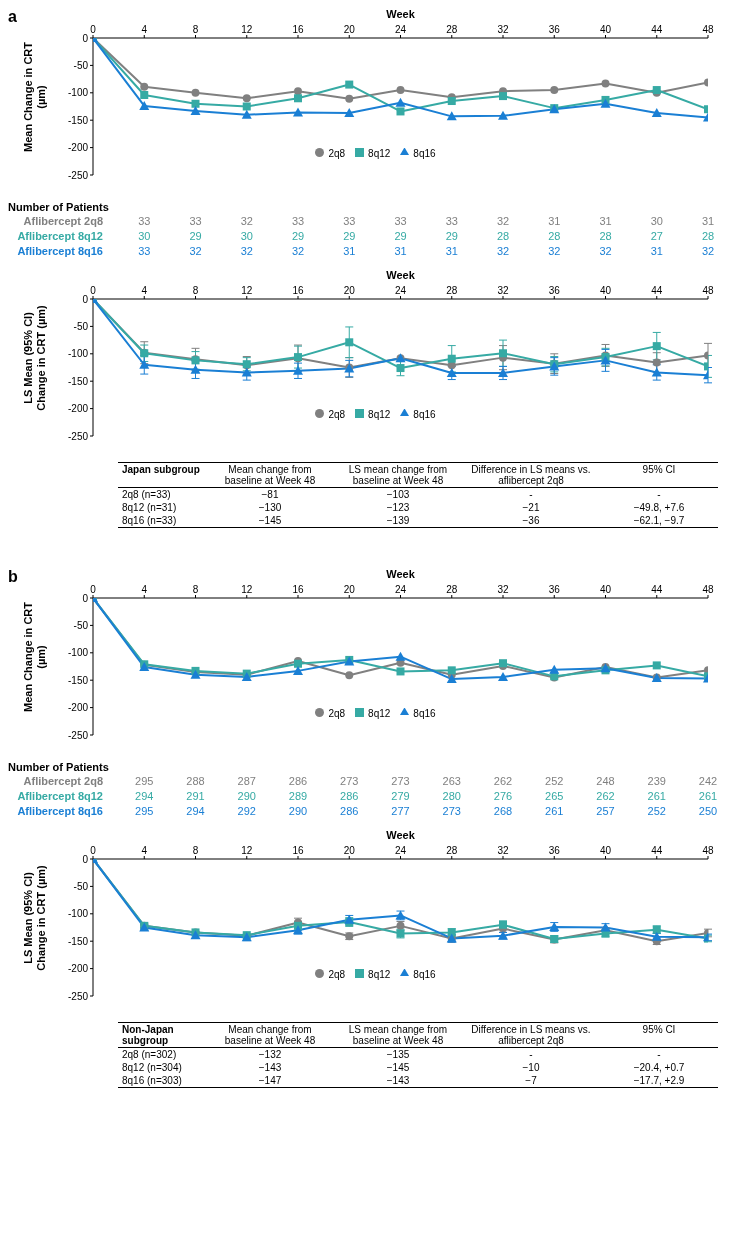 The height and width of the screenshot is (1240, 736). Describe the element at coordinates (531, 1081) in the screenshot. I see `text: −7` at that location.